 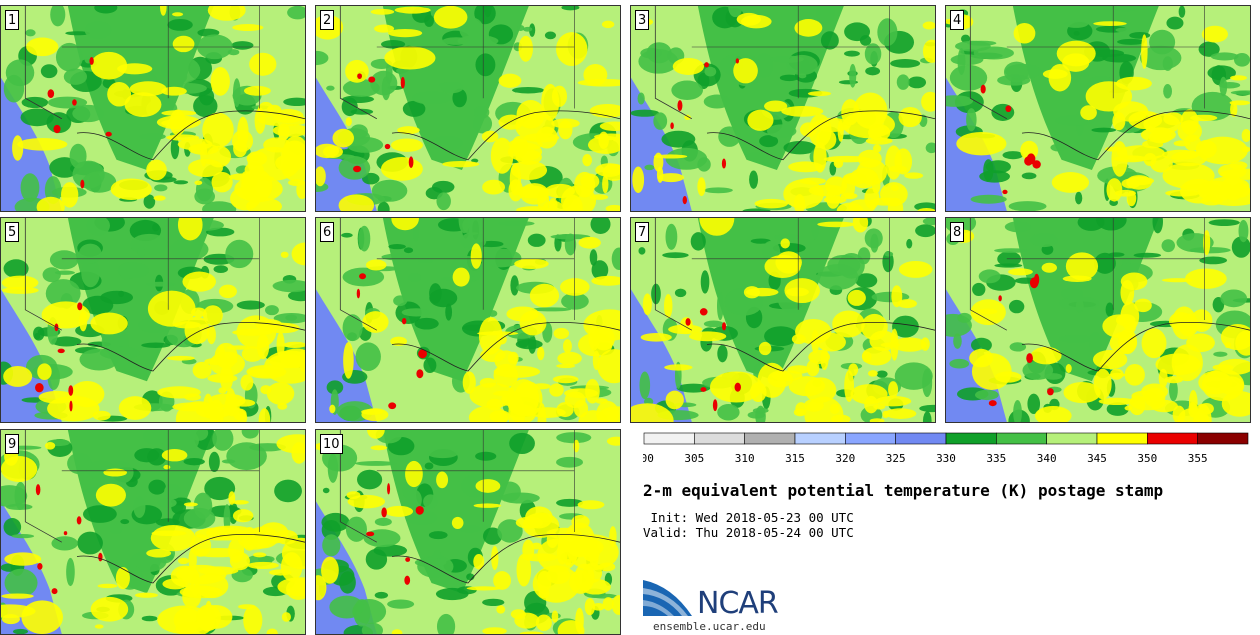 I want to click on state-border, so click(x=988, y=63).